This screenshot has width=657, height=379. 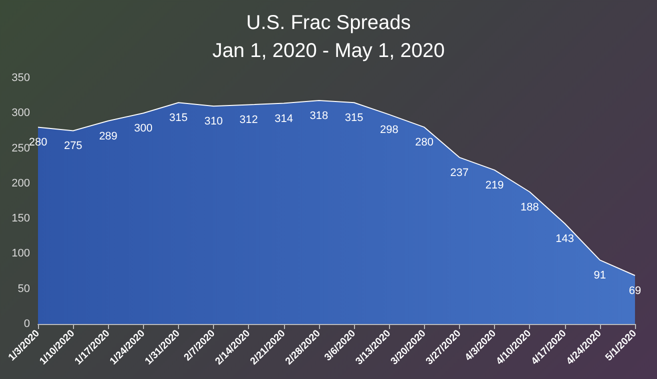 What do you see at coordinates (328, 51) in the screenshot?
I see `chart-subtitle: Jan 1, 2020 - May 1, 2020` at bounding box center [328, 51].